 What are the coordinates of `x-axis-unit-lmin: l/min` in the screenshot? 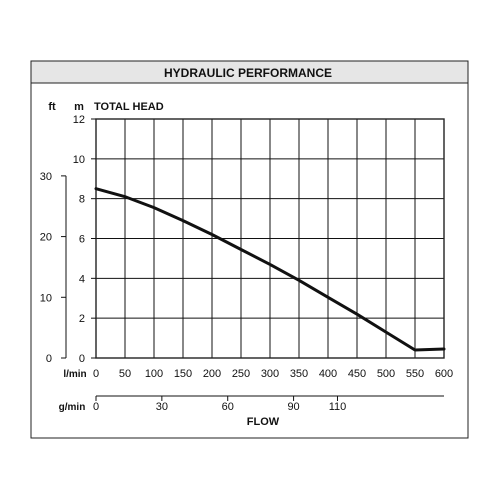 It's located at (74, 374).